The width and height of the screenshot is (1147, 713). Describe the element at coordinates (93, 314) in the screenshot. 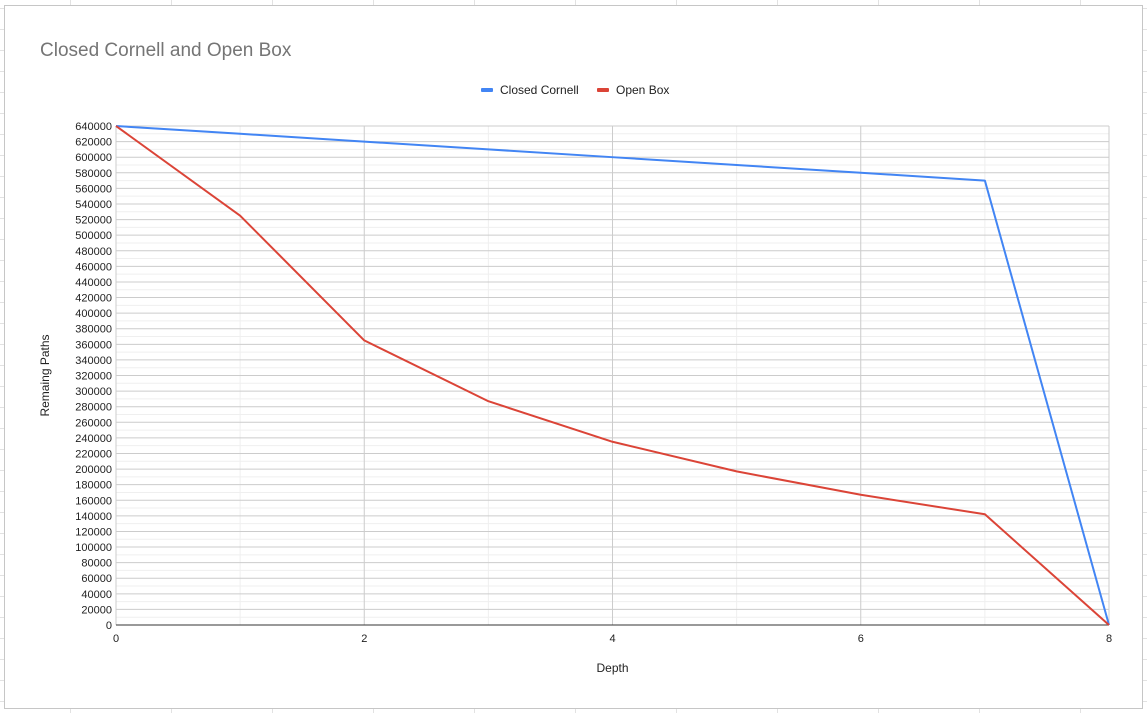

I see `y-tick-label: 400000` at that location.